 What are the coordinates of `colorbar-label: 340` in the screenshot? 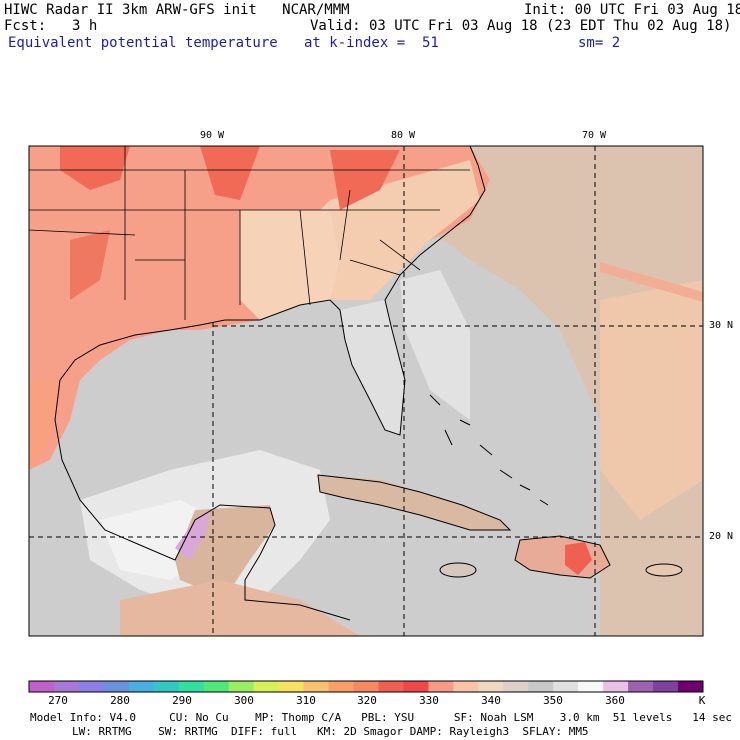 It's located at (491, 700).